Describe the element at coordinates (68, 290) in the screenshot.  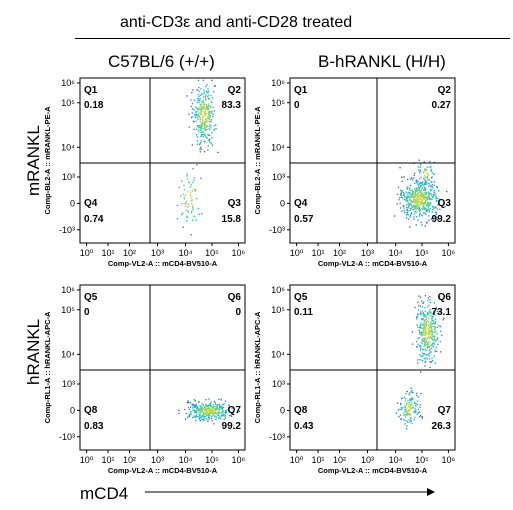
I see `y-tick-label: 10⁶` at that location.